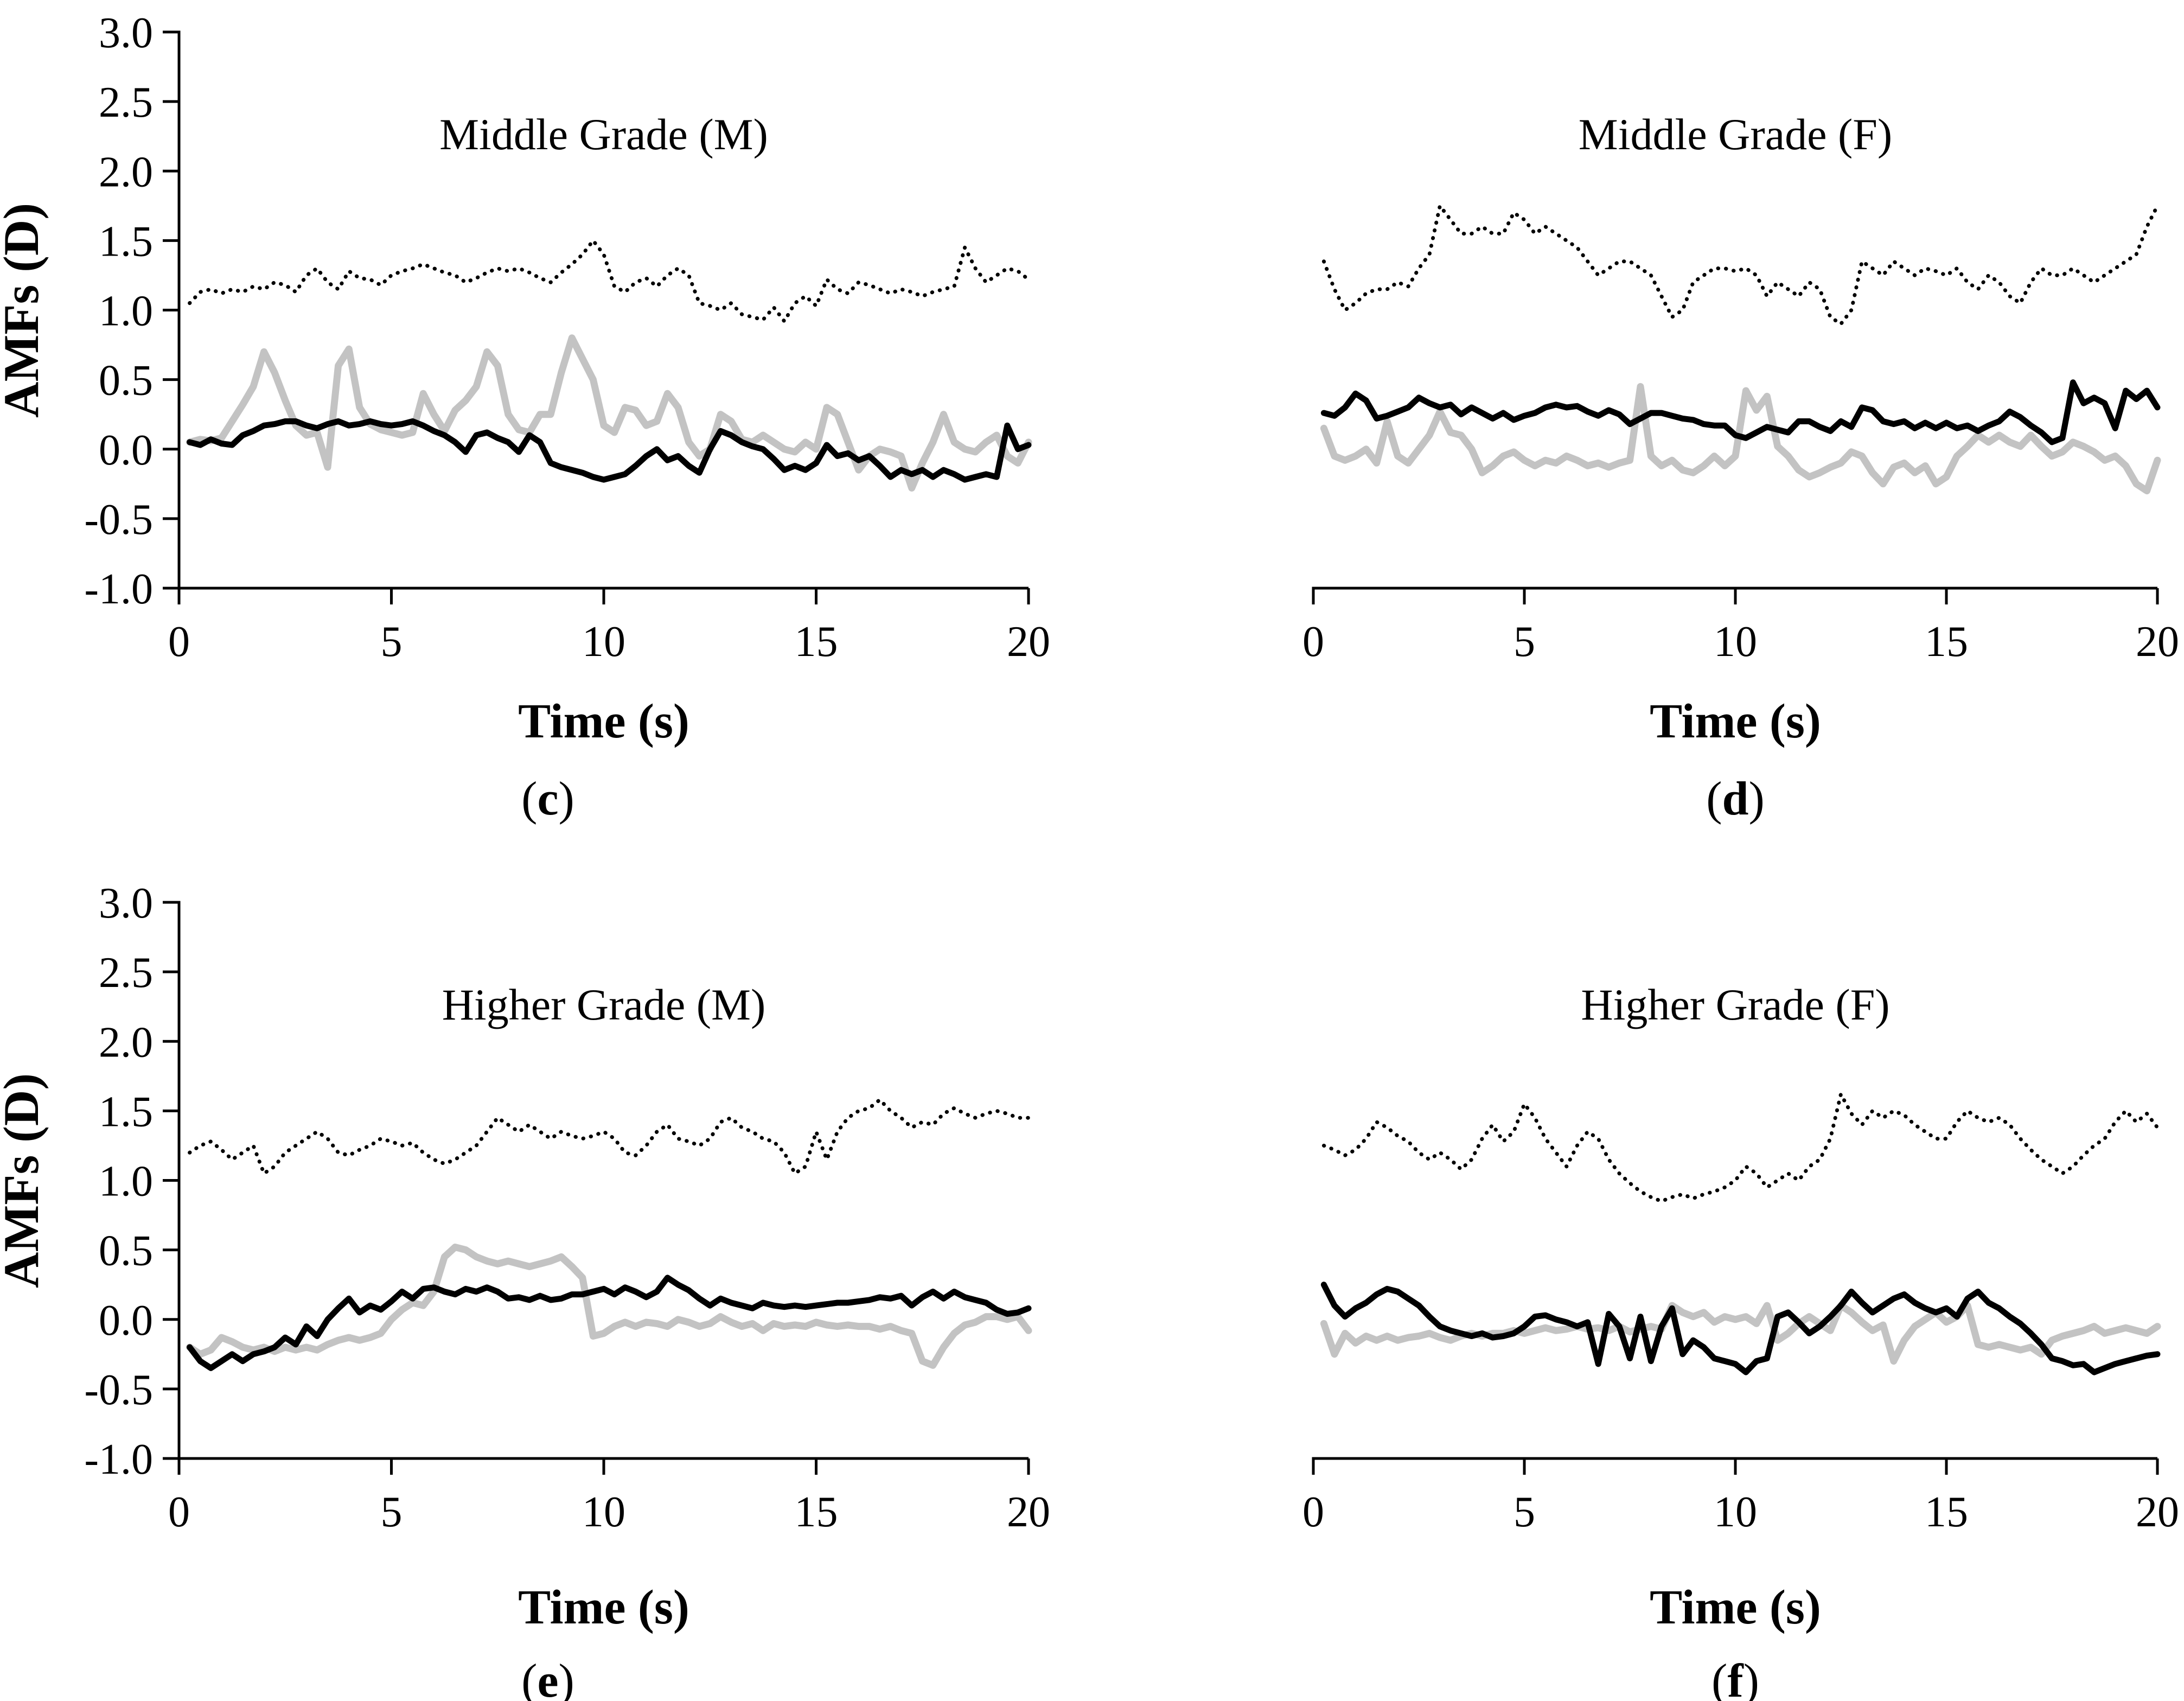  What do you see at coordinates (547, 799) in the screenshot?
I see `panel-label: (c)` at bounding box center [547, 799].